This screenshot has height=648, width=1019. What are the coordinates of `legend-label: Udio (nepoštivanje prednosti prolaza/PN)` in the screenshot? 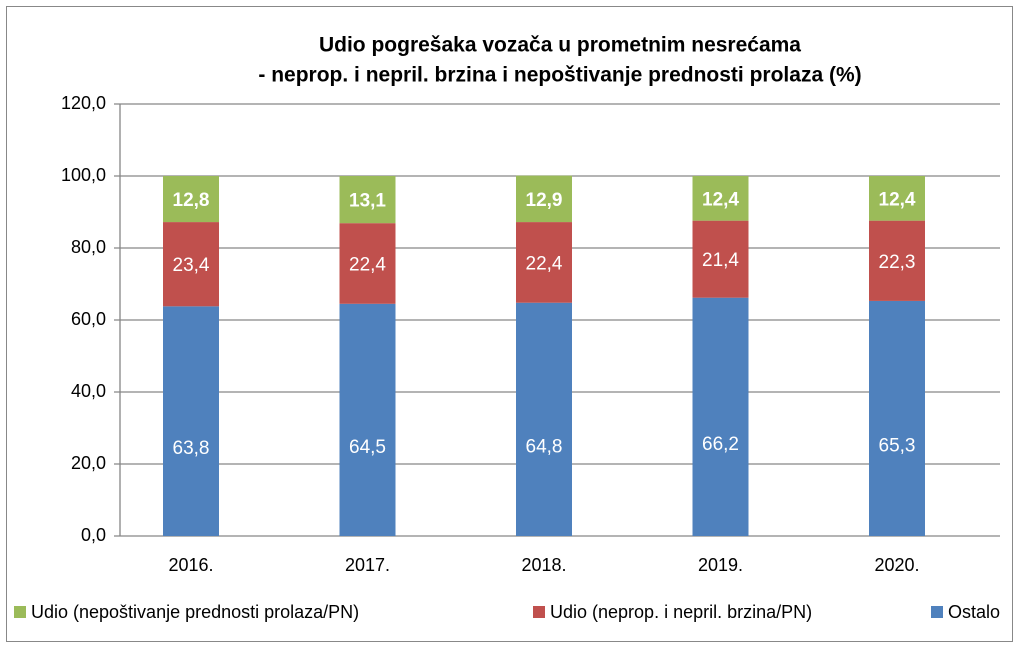 It's located at (195, 612).